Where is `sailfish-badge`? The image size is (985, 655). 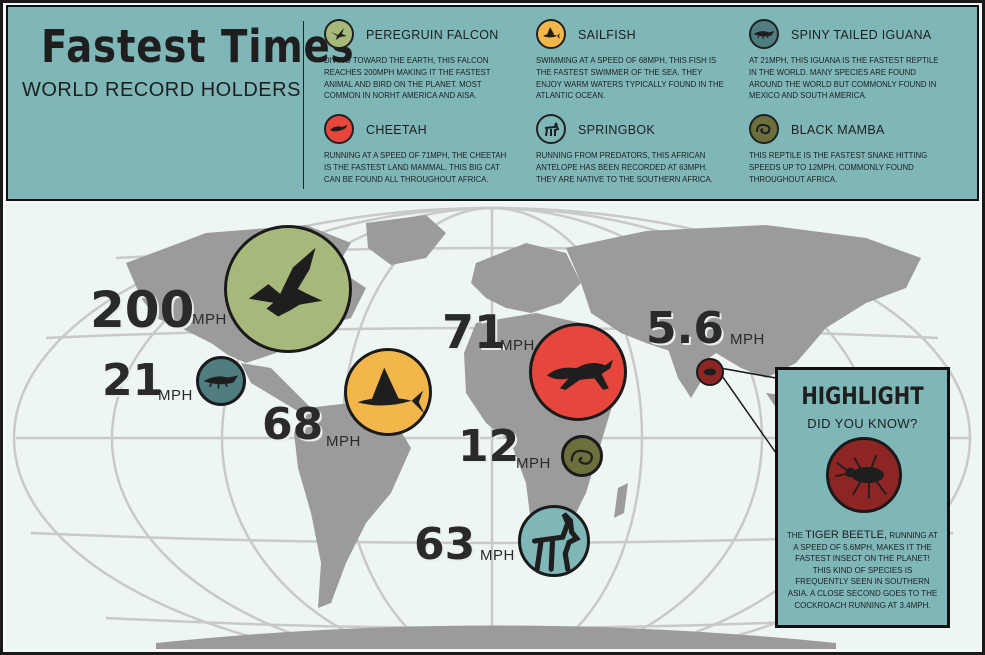 sailfish-badge is located at coordinates (388, 392).